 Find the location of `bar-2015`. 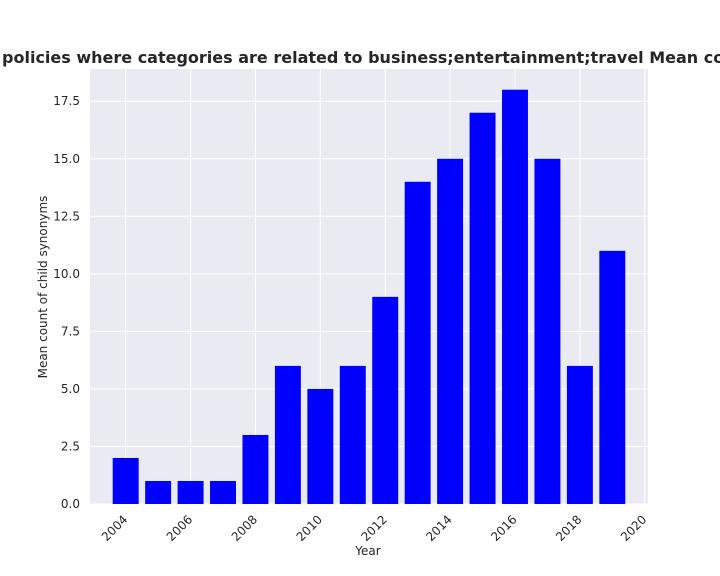

bar-2015 is located at coordinates (482, 308).